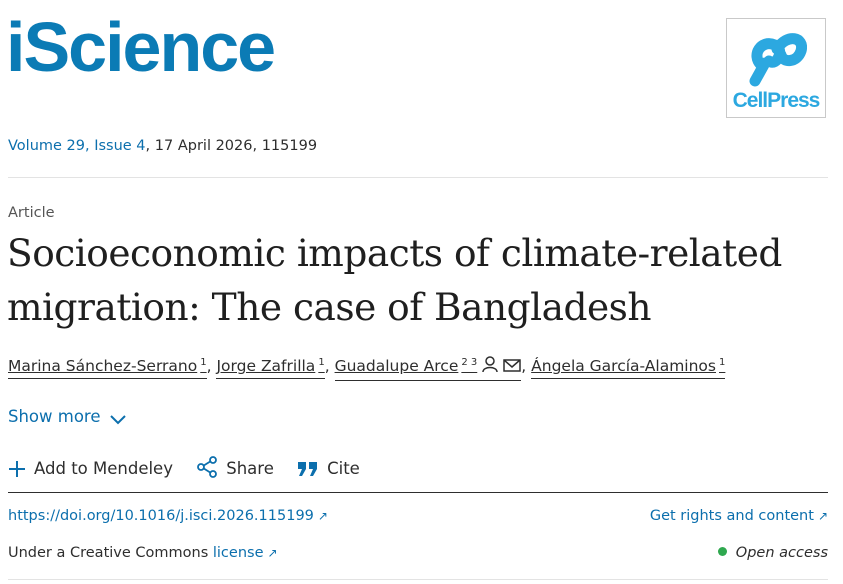 This screenshot has width=843, height=584. I want to click on share-icon, so click(207, 467).